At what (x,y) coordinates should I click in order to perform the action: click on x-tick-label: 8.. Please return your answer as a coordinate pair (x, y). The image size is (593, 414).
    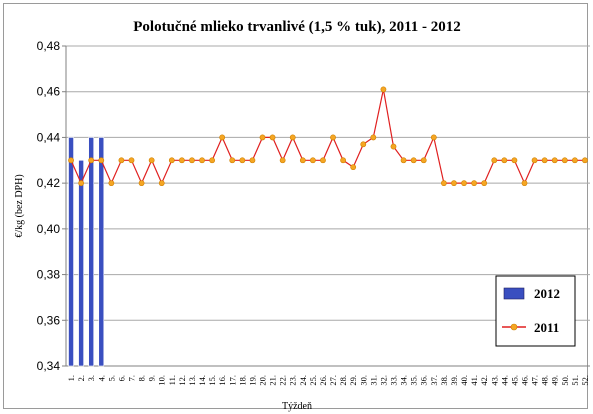
    Looking at the image, I should click on (142, 378).